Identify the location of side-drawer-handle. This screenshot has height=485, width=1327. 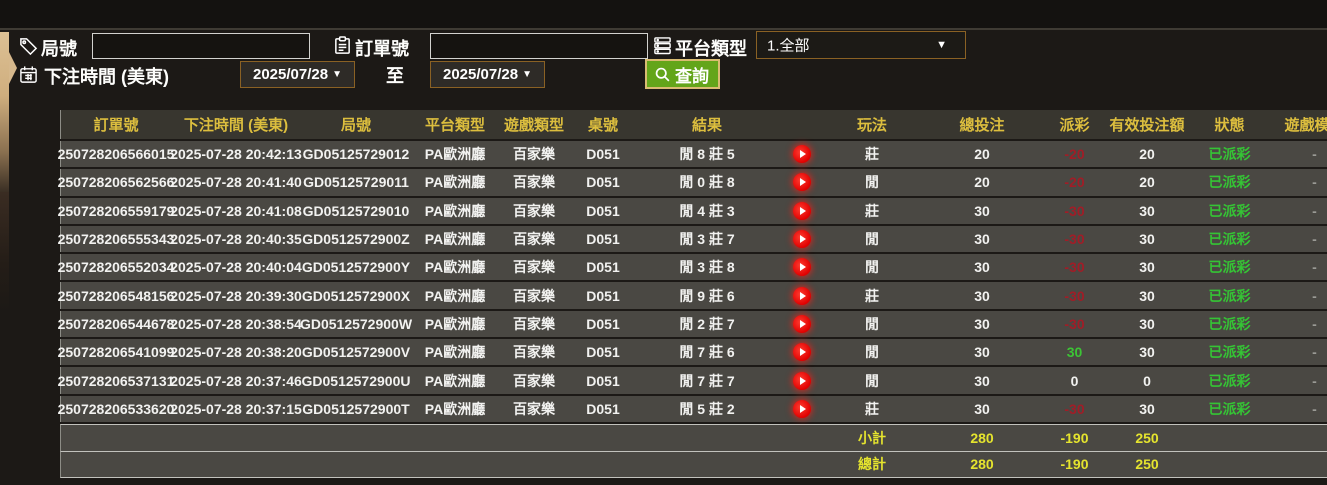
(4, 112).